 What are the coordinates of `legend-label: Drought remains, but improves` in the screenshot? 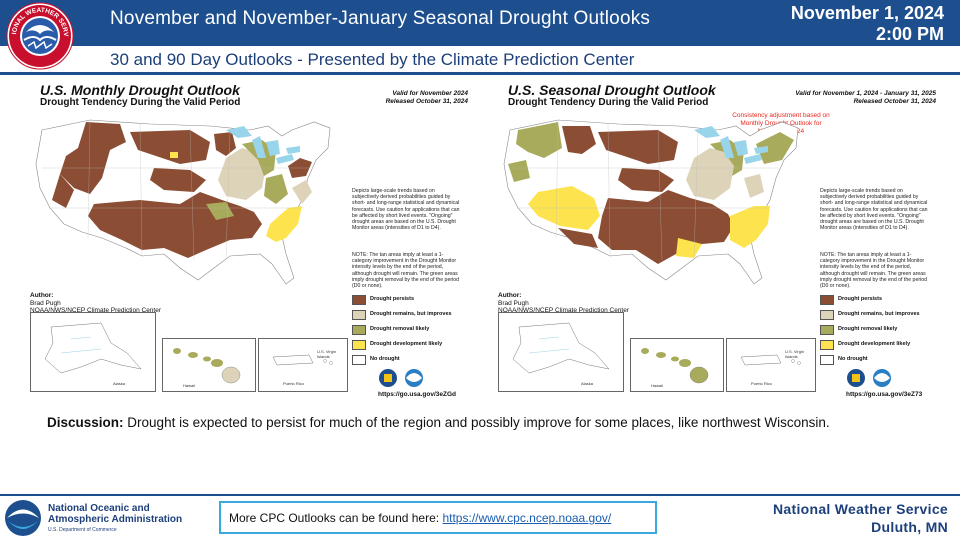 It's located at (411, 314).